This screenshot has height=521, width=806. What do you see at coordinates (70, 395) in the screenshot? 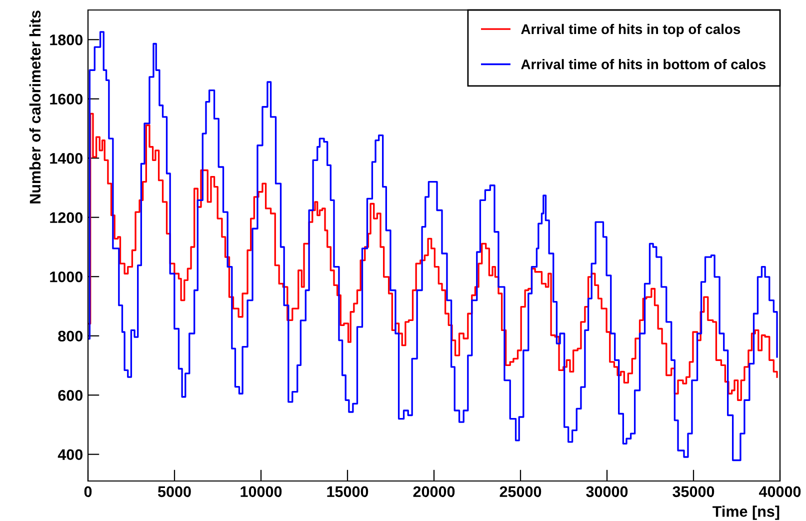
I see `y-tick-label: 600` at bounding box center [70, 395].